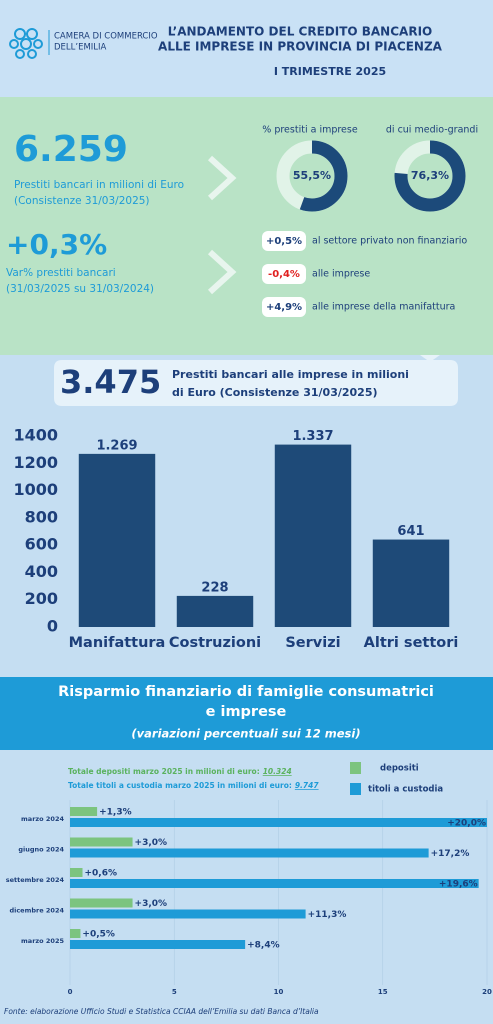 This screenshot has width=493, height=1024. What do you see at coordinates (116, 445) in the screenshot?
I see `value-label: 1.269` at bounding box center [116, 445].